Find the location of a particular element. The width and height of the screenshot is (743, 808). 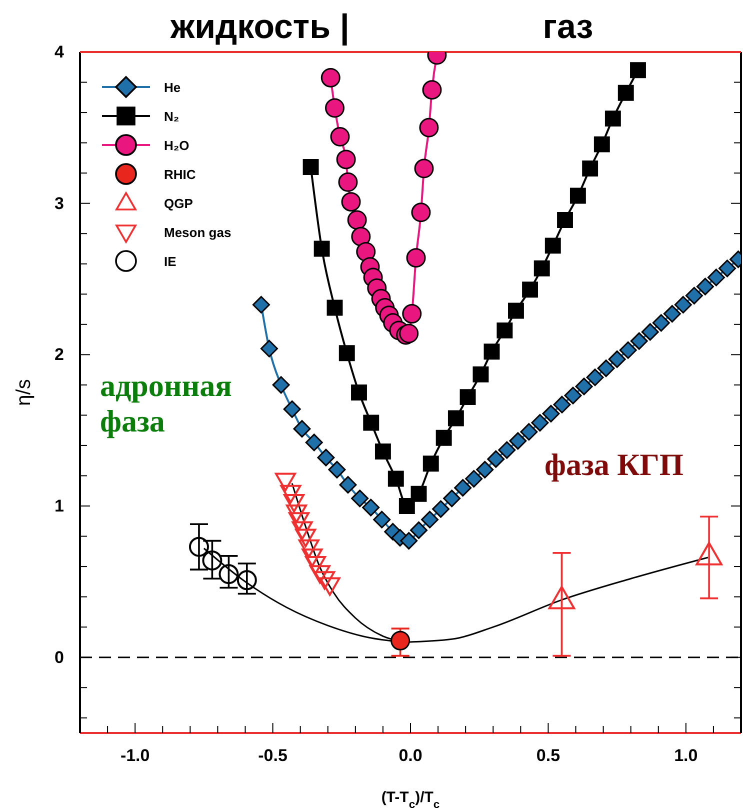

x-tick-label: -0.5 is located at coordinates (273, 756).